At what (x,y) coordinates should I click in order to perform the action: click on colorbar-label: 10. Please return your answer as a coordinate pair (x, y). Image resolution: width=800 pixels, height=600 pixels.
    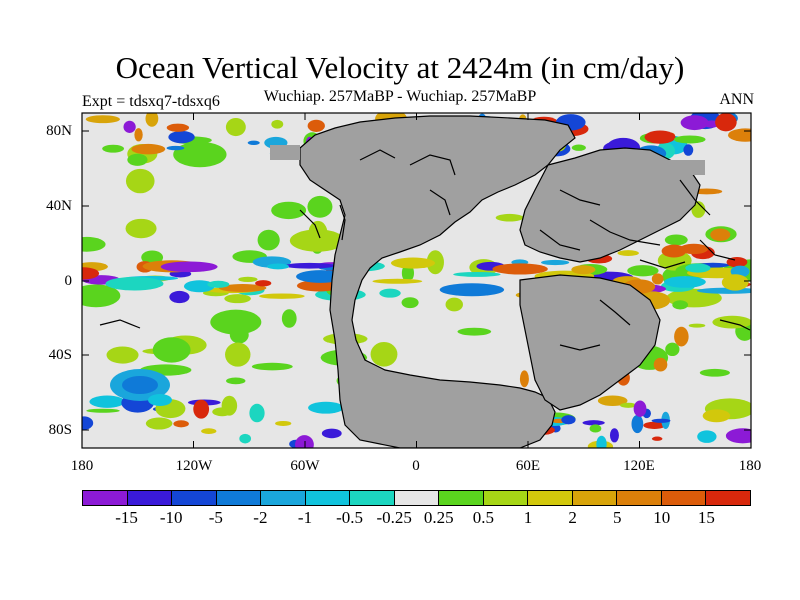
    Looking at the image, I should click on (662, 517).